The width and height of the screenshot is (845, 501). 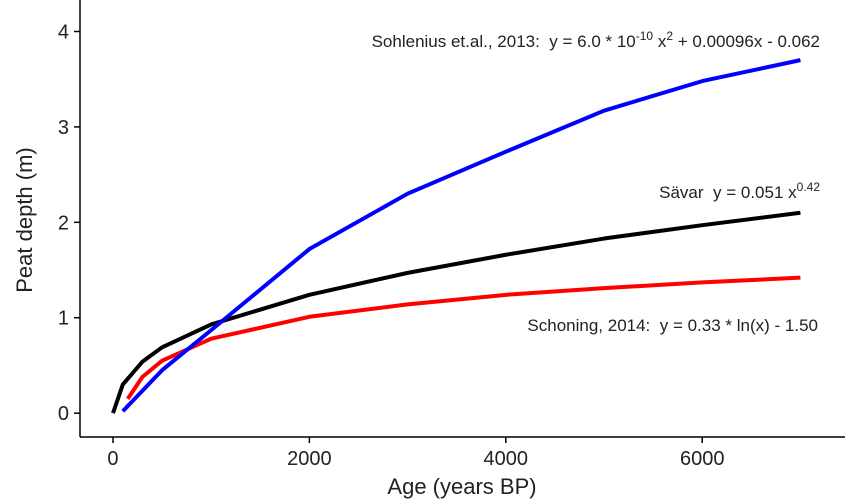 I want to click on x-axis-title: Age (years BP), so click(x=461, y=486).